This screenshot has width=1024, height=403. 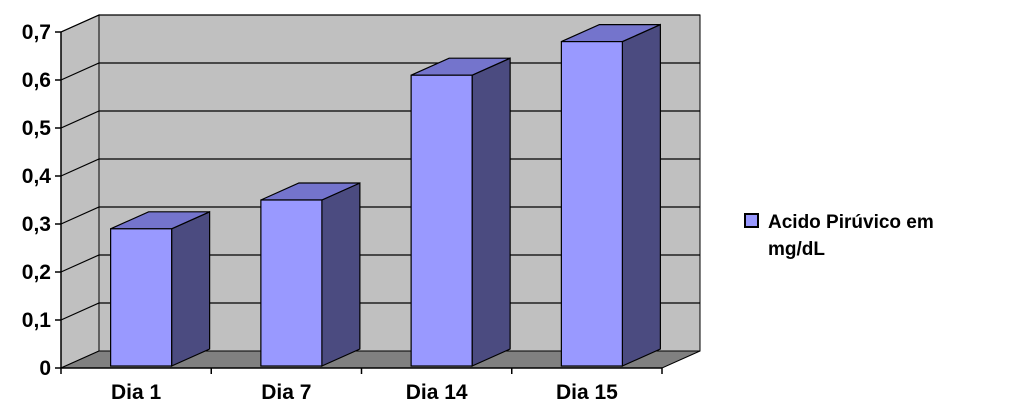 I want to click on y-tick-label: 0,4, so click(x=37, y=176).